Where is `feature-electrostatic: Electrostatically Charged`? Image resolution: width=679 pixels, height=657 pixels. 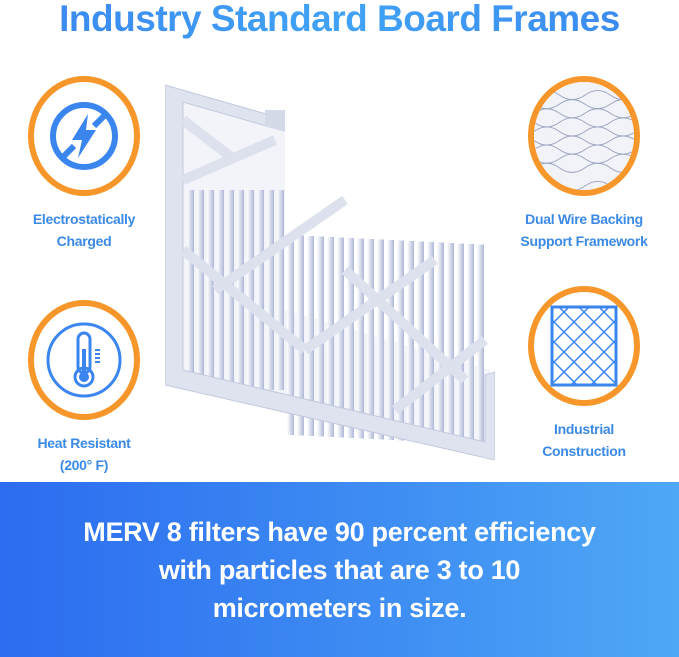 feature-electrostatic: Electrostatically Charged is located at coordinates (84, 164).